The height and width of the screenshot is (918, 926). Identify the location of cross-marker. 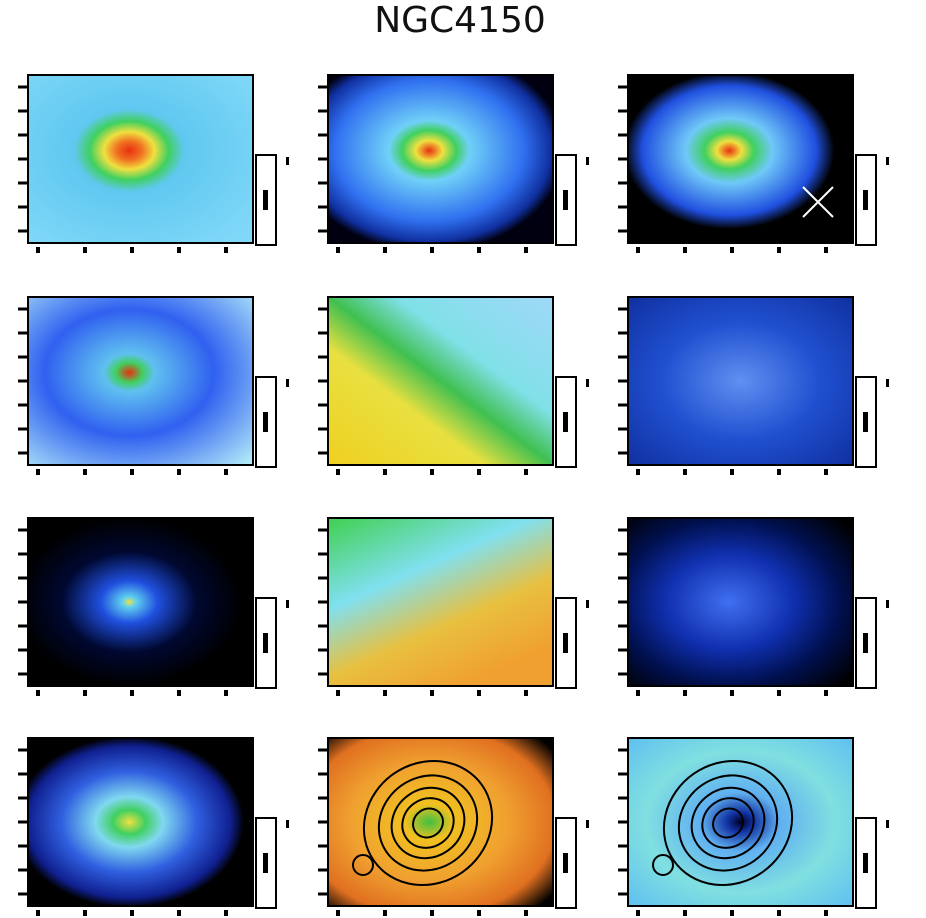
(818, 202).